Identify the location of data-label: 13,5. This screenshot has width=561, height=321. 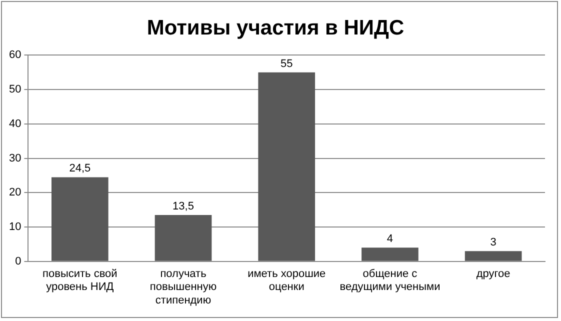
(183, 206).